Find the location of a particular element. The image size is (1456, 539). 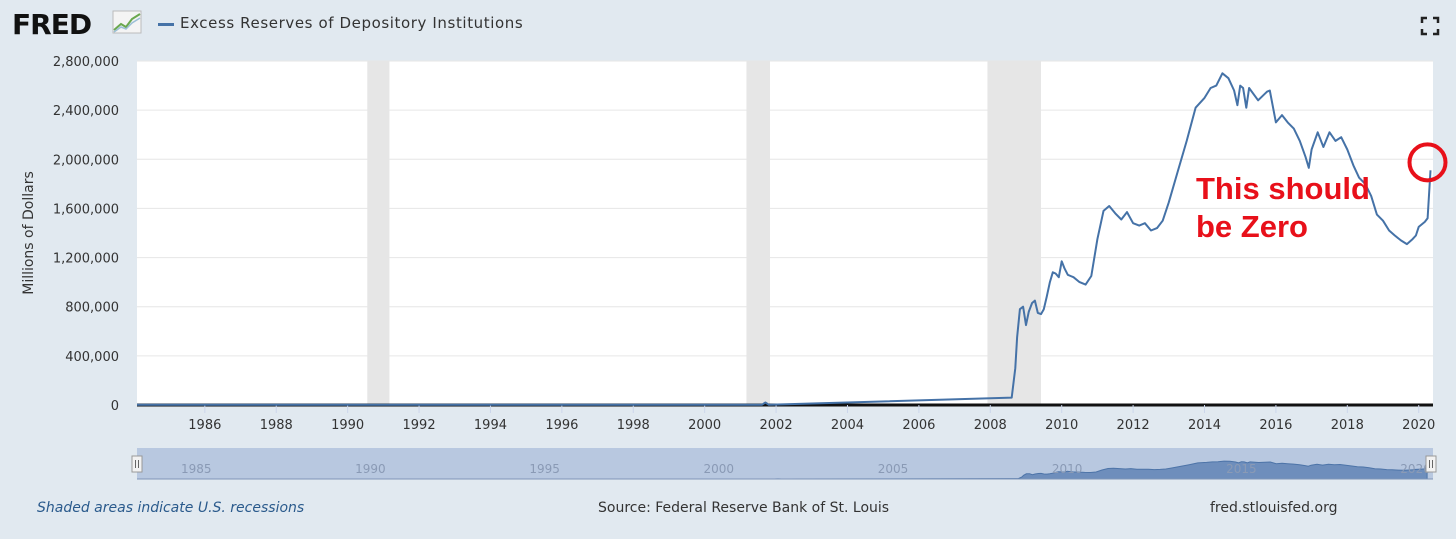

annotation-line-2: be Zero is located at coordinates (1252, 226).